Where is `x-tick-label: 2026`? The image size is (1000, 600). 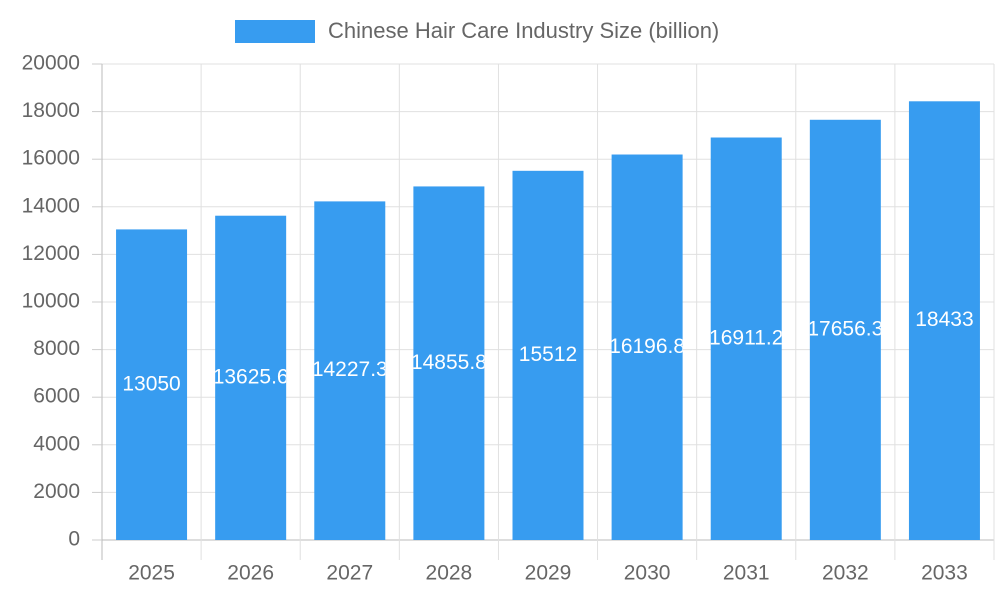 x-tick-label: 2026 is located at coordinates (250, 573).